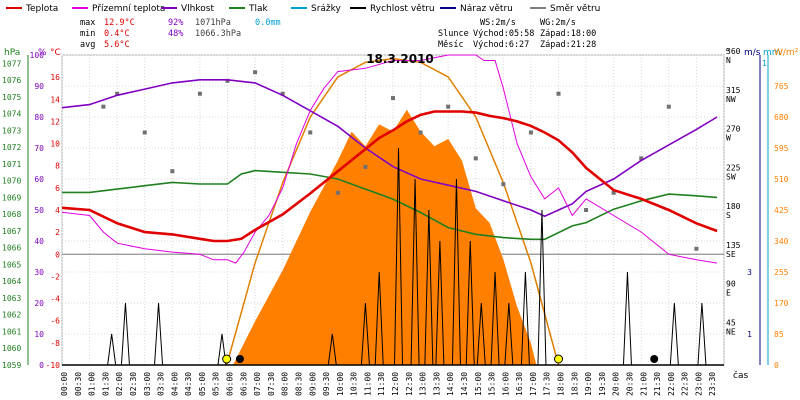 Image resolution: width=800 pixels, height=400 pixels. What do you see at coordinates (568, 45) in the screenshot?
I see `moonset: Západ:21:28` at bounding box center [568, 45].